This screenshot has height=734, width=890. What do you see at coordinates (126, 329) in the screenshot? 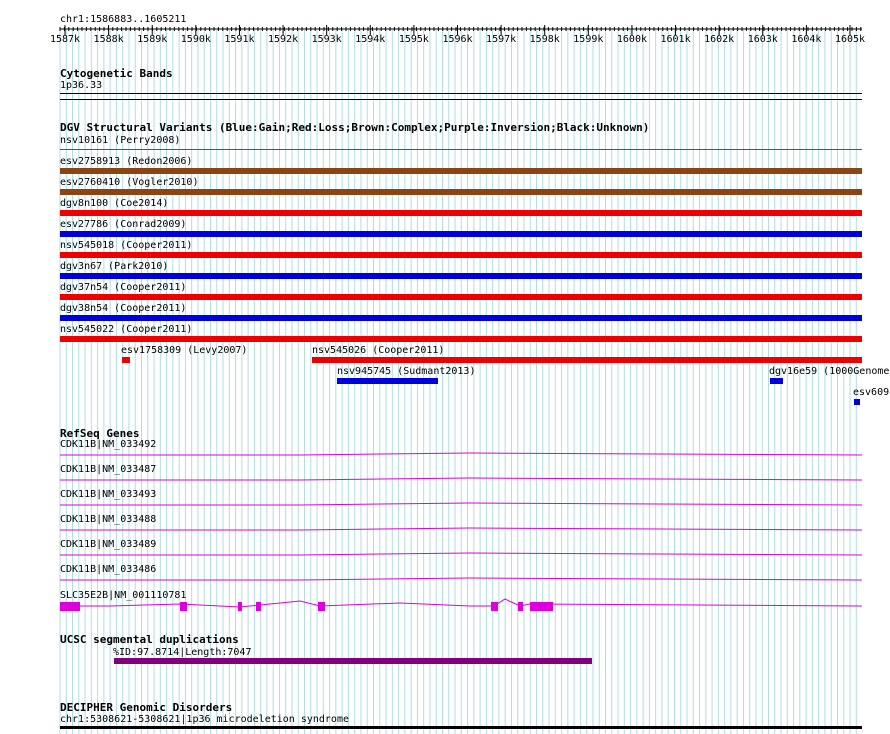
I see `dgv-variant-label: nsv545022 (Cooper2011)` at bounding box center [126, 329].